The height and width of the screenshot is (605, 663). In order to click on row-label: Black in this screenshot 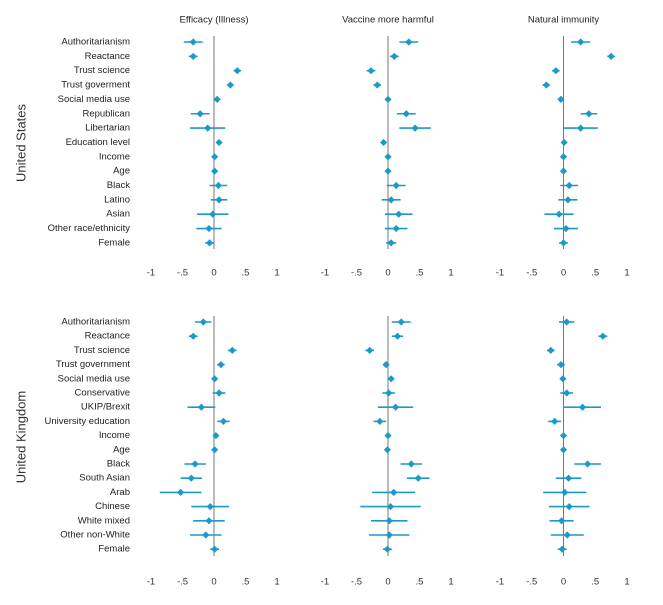, I will do `click(118, 185)`.